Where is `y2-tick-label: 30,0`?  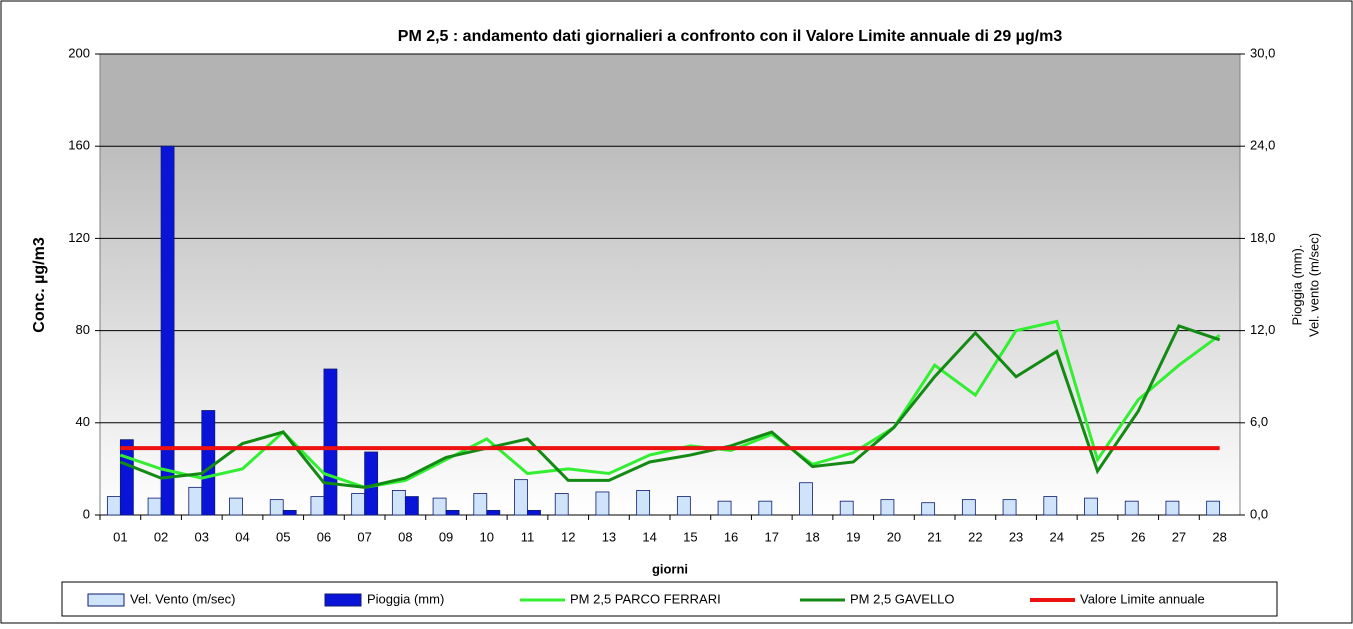
y2-tick-label: 30,0 is located at coordinates (1262, 52).